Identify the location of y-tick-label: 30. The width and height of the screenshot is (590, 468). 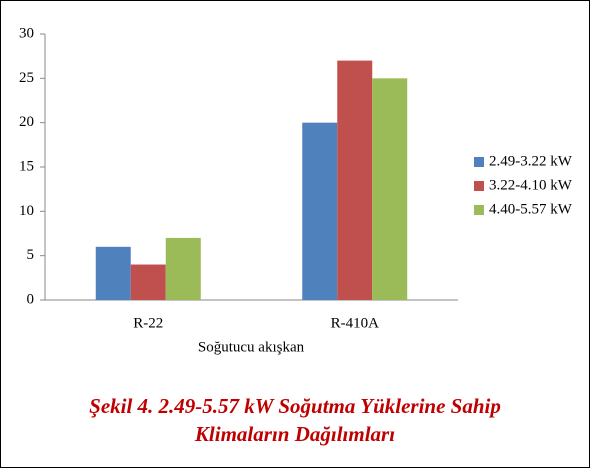
(26, 33).